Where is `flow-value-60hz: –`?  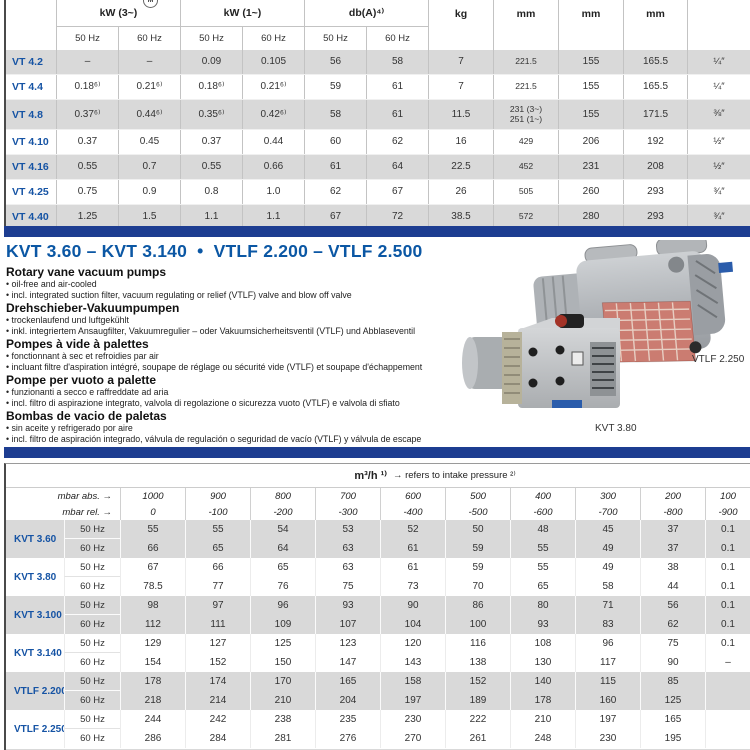 flow-value-60hz: – is located at coordinates (727, 662).